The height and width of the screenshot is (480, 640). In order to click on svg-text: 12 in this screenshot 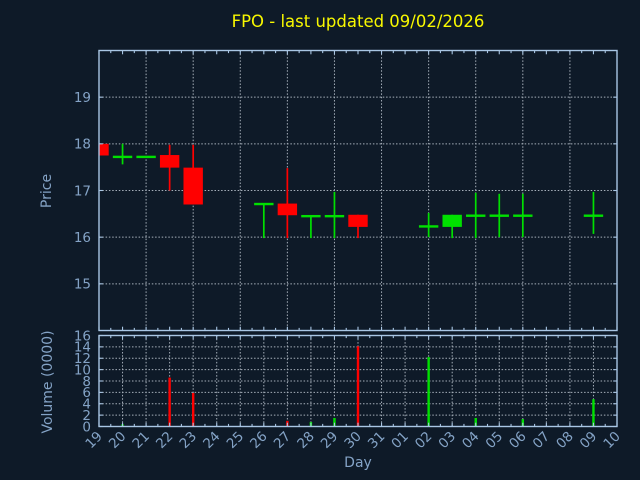, I will do `click(82, 359)`.